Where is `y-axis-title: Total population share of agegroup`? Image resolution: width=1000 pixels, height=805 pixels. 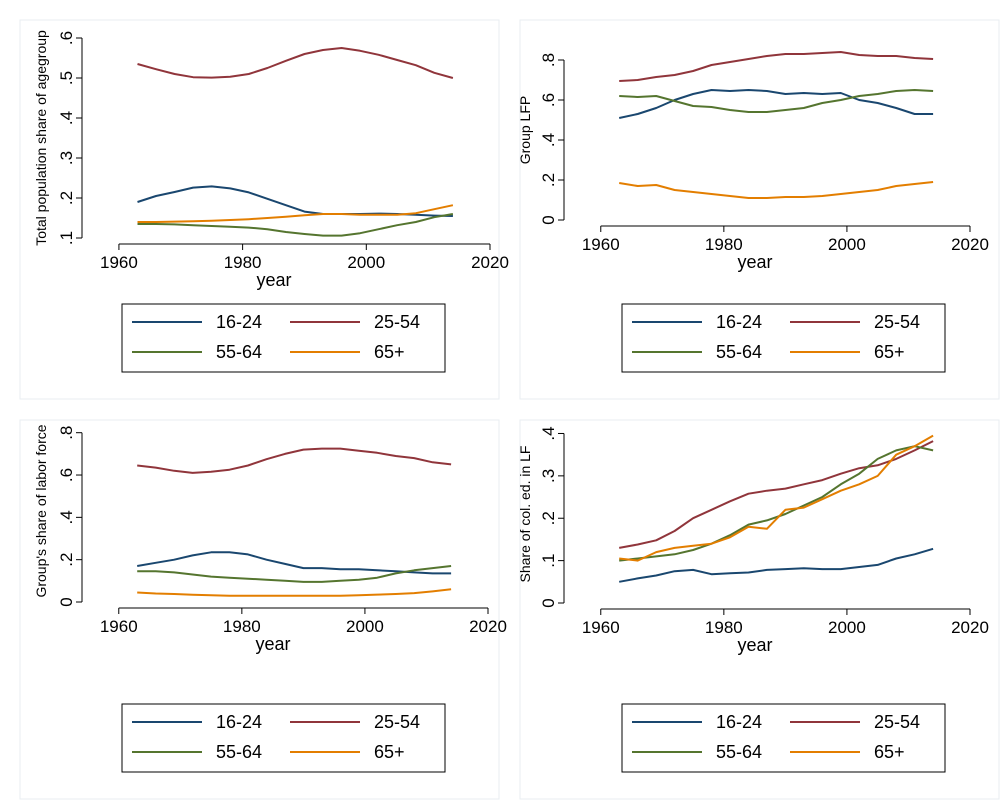
y-axis-title: Total population share of agegroup is located at coordinates (41, 138).